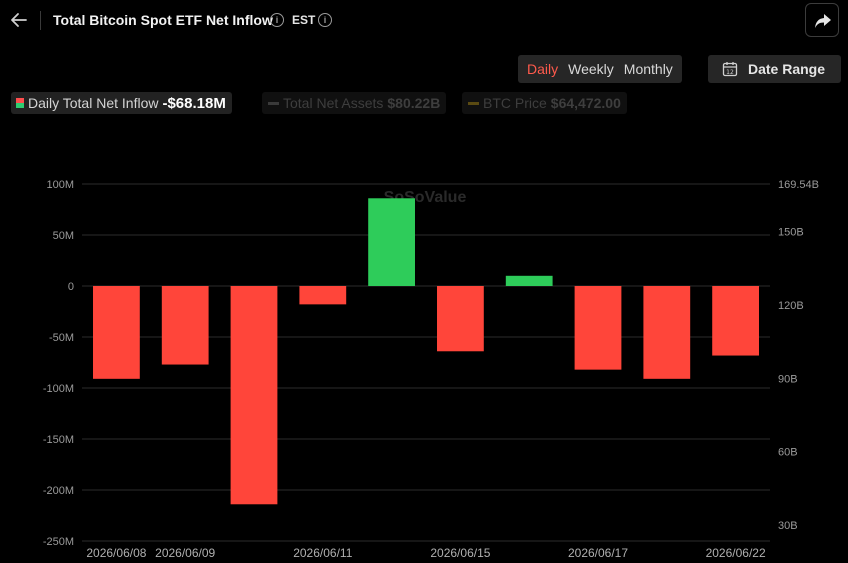 Image resolution: width=848 pixels, height=563 pixels. I want to click on y2-tick-label: 60B, so click(788, 453).